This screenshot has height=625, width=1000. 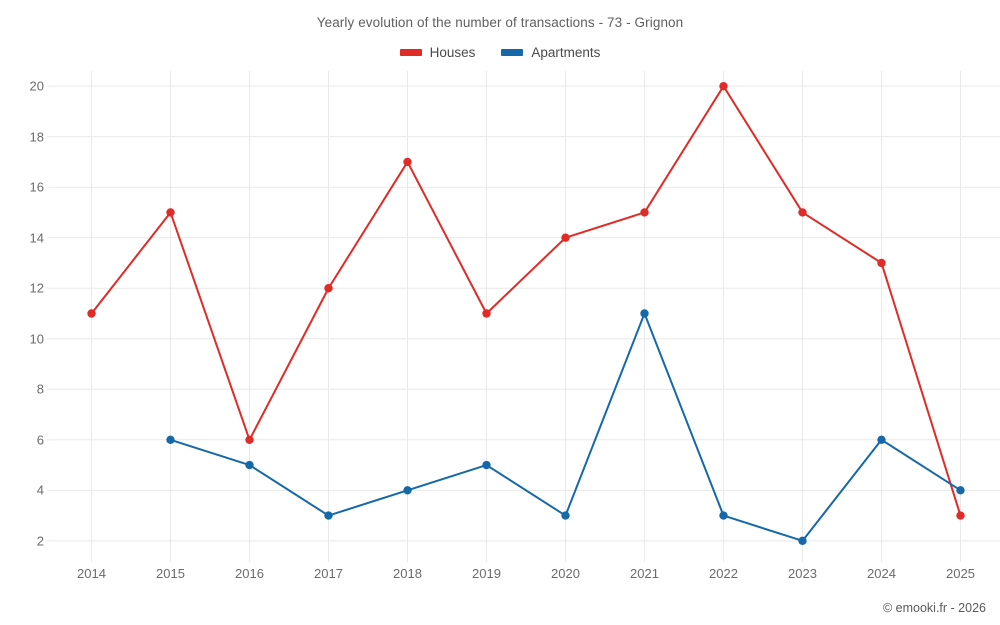 What do you see at coordinates (723, 573) in the screenshot?
I see `x-axis-label: 2022` at bounding box center [723, 573].